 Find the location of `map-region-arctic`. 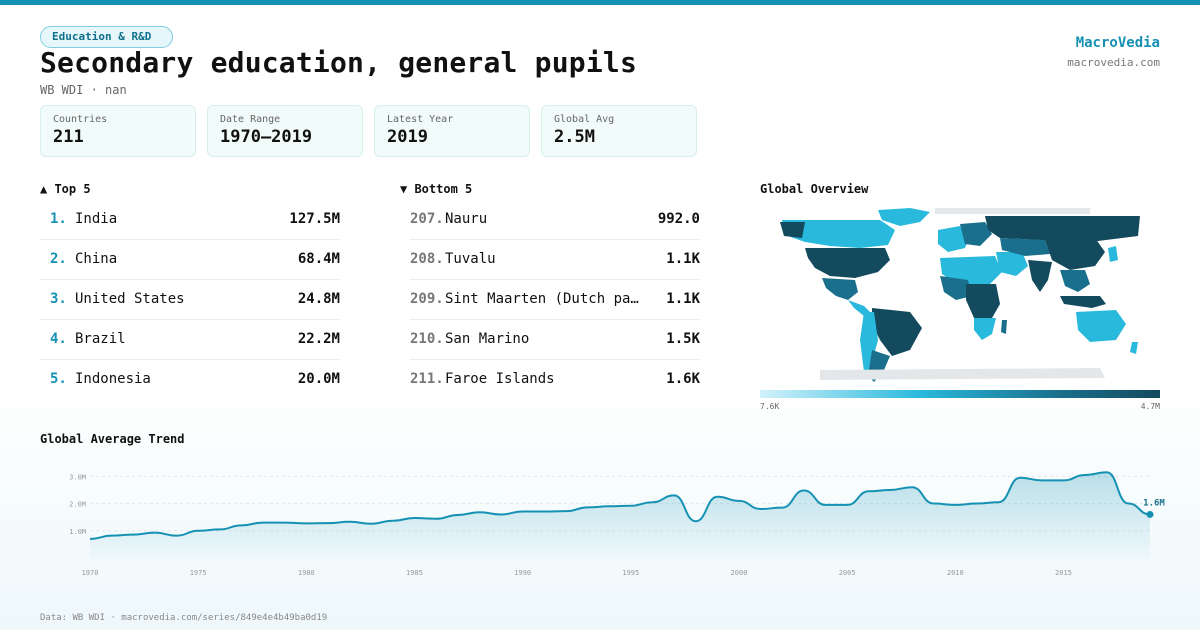

map-region-arctic is located at coordinates (1012, 211).